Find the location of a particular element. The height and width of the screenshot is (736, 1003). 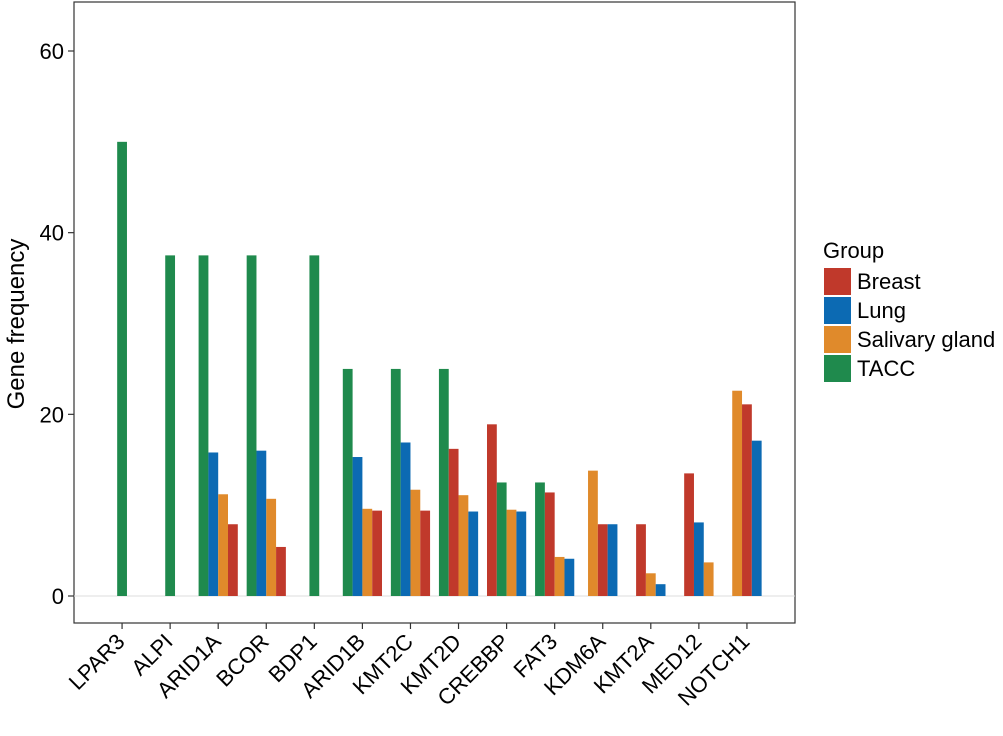

bar-med12-salivary-gland is located at coordinates (708, 579).